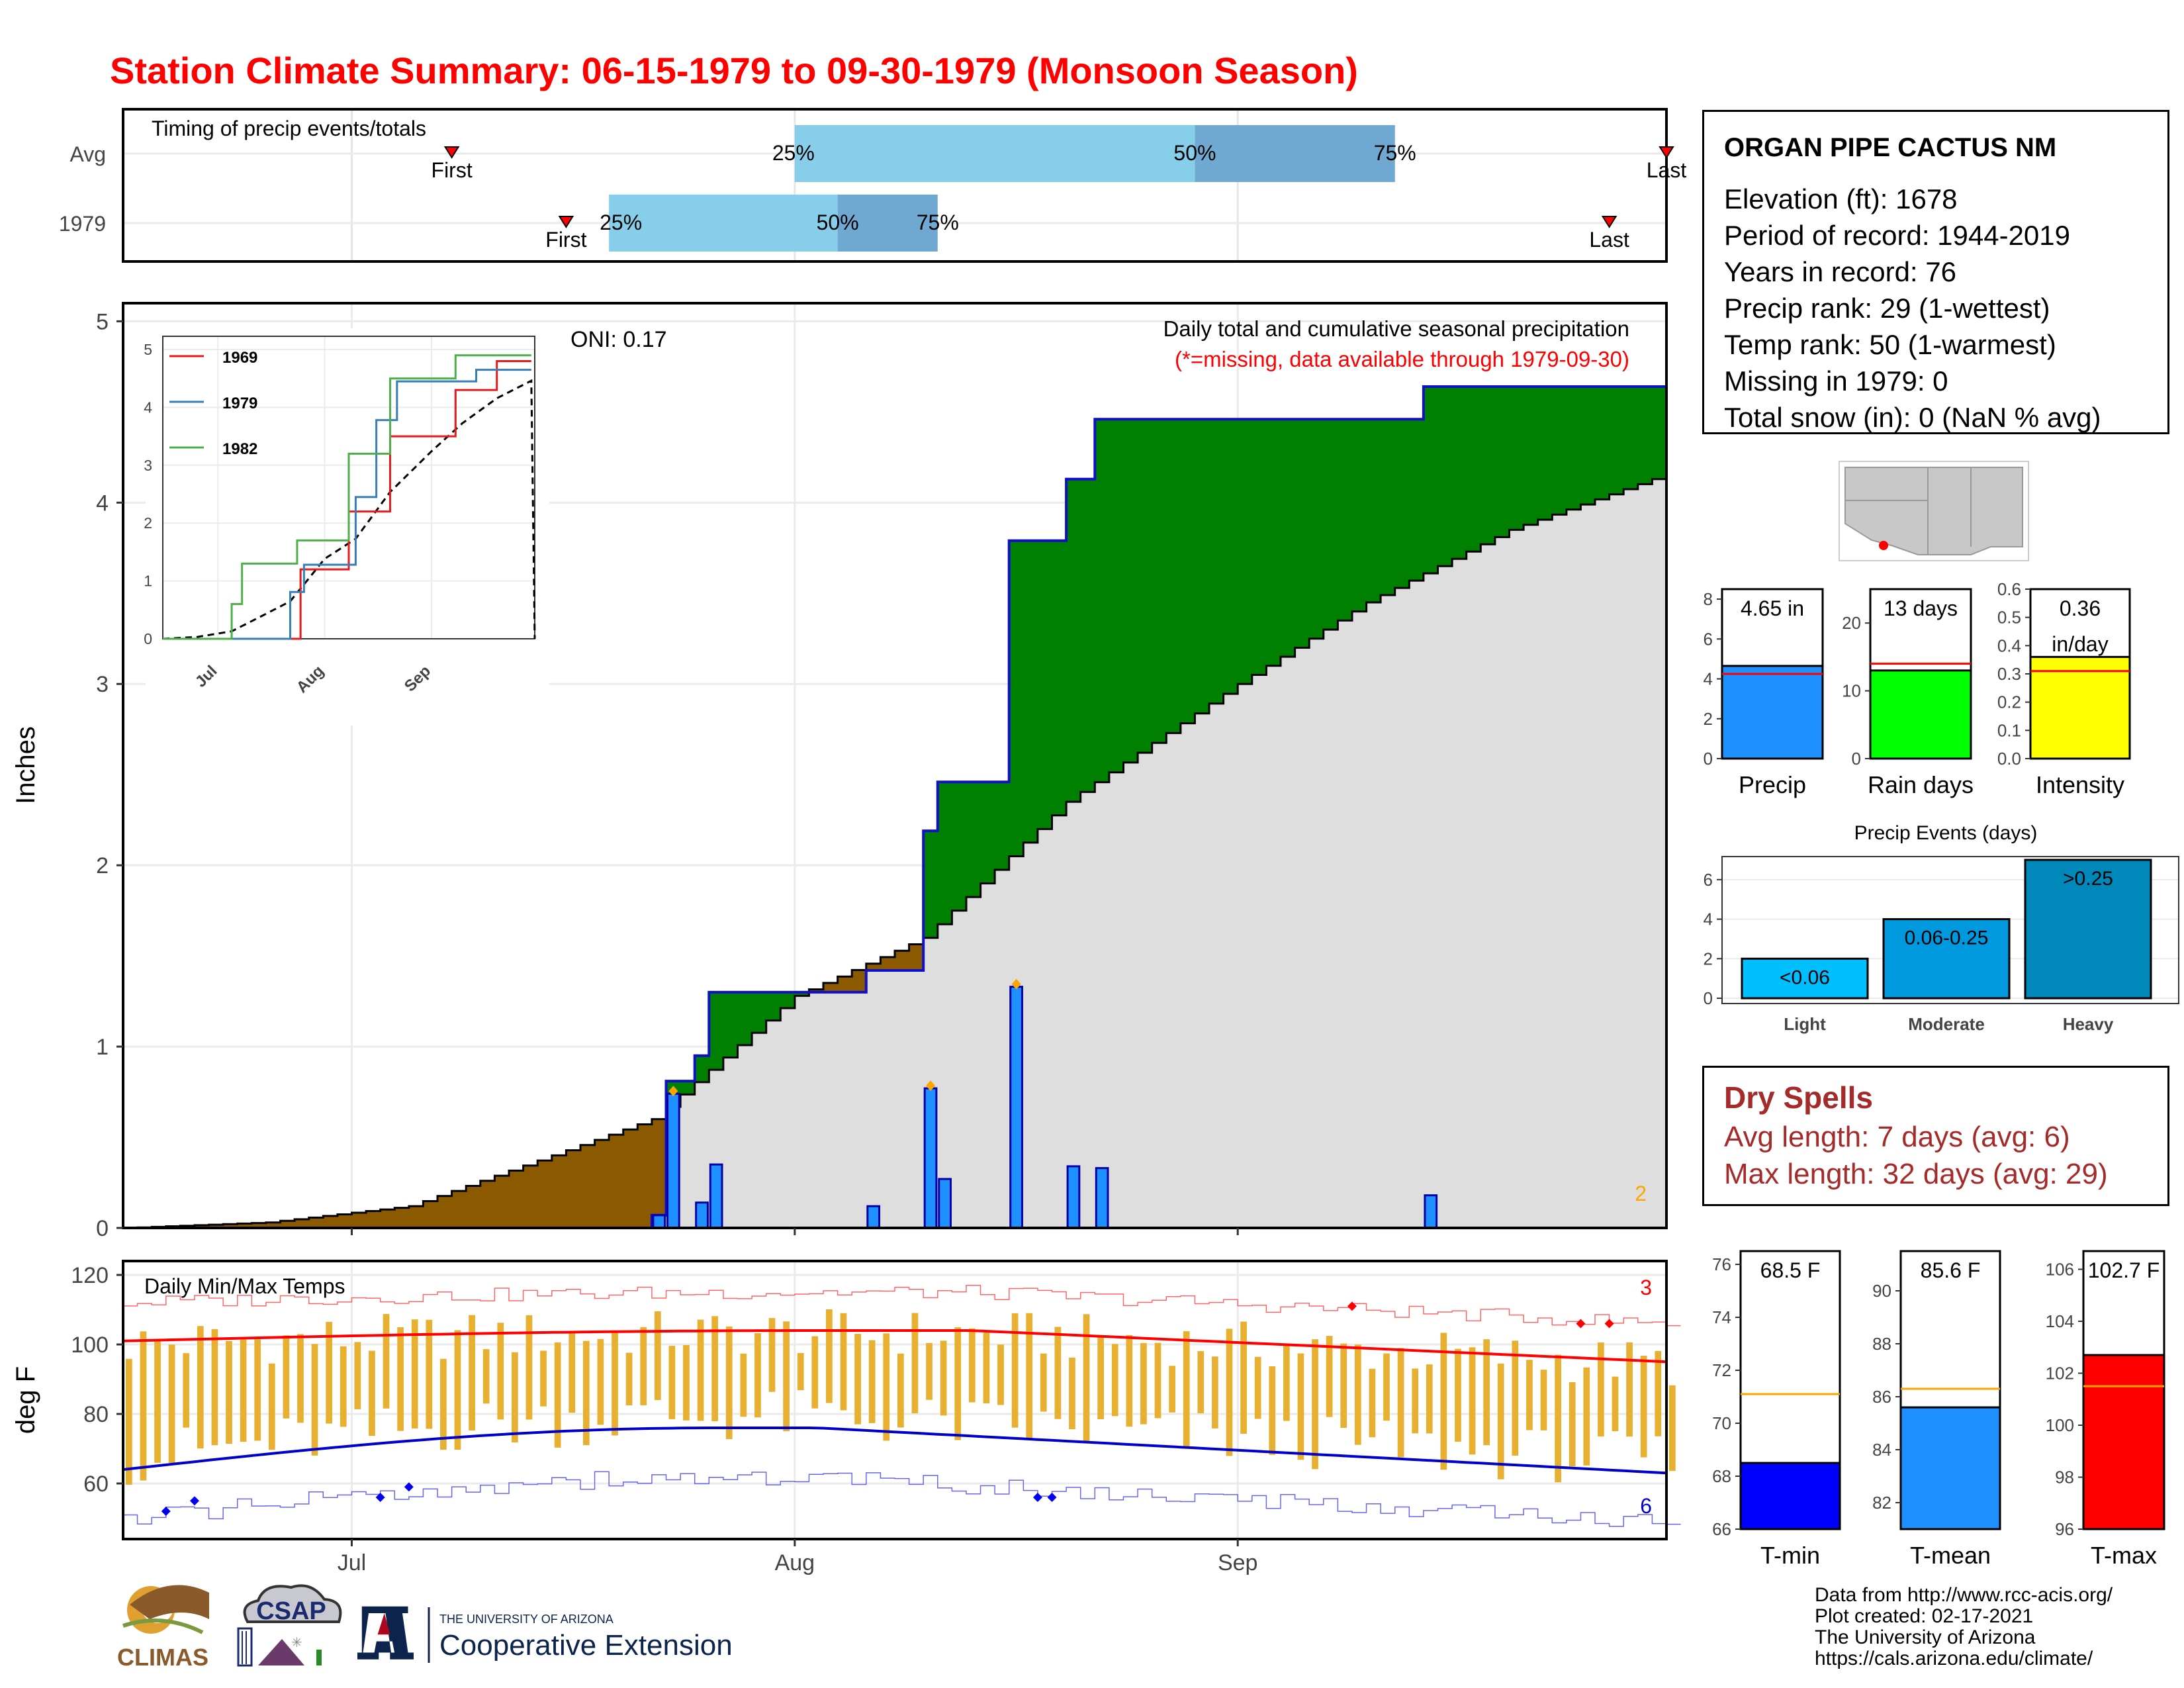 The image size is (2184, 1688). Describe the element at coordinates (2088, 1024) in the screenshot. I see `events-category-label: Heavy` at that location.